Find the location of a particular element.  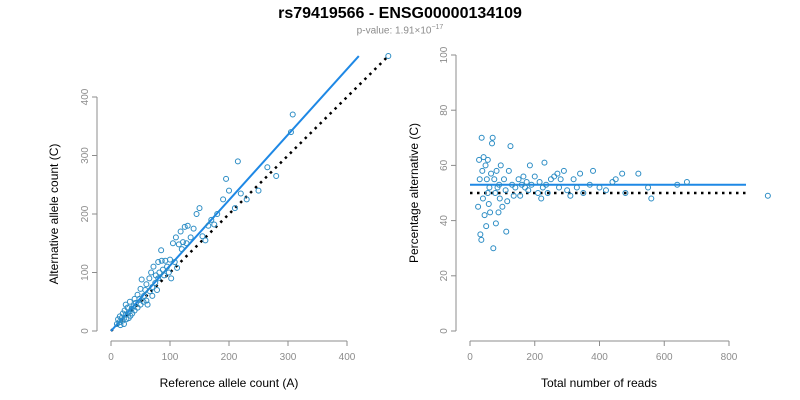

p-value-exponent: −17 is located at coordinates (437, 27).